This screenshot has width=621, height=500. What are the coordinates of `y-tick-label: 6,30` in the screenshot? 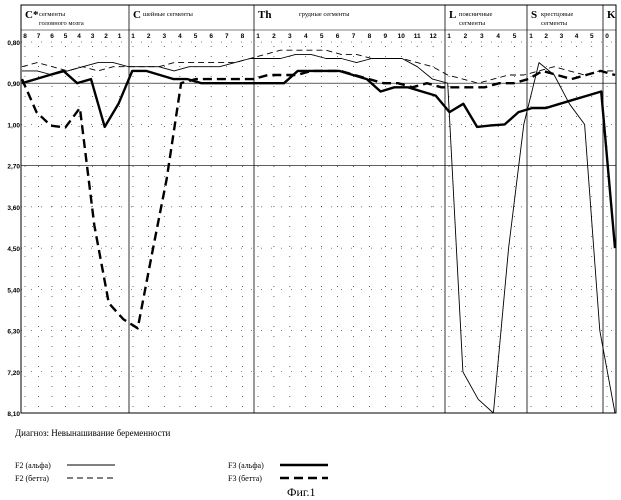 It's located at (13, 332).